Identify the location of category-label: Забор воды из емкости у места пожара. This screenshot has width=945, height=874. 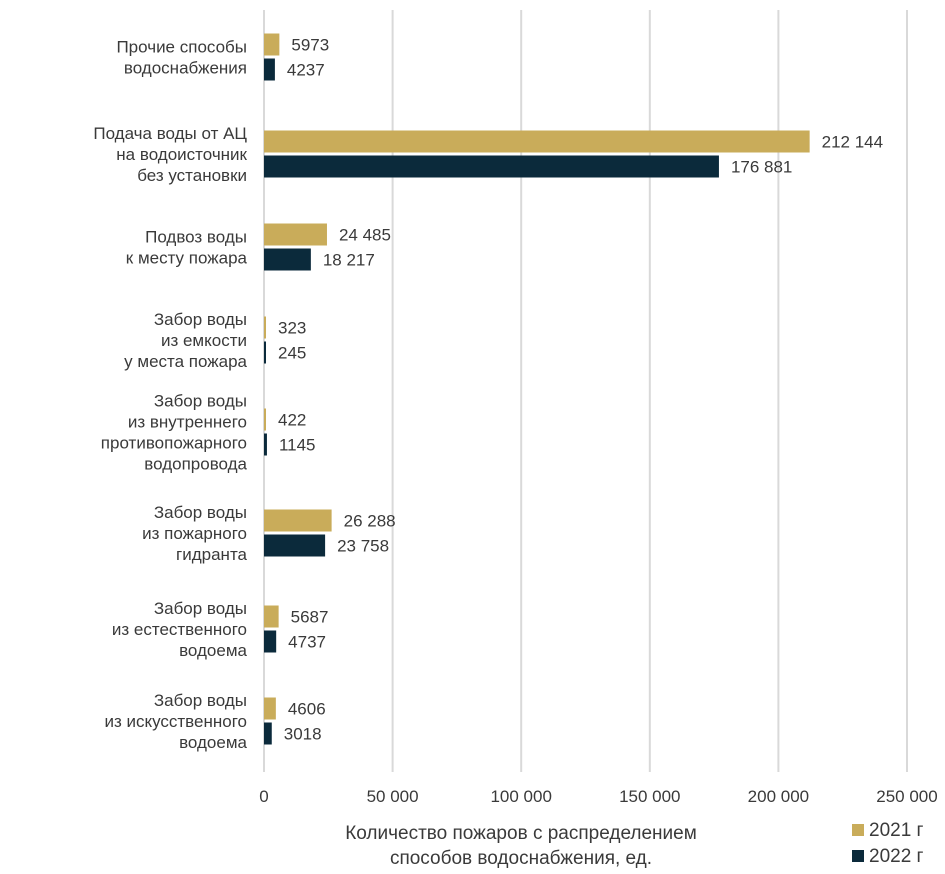
(185, 340).